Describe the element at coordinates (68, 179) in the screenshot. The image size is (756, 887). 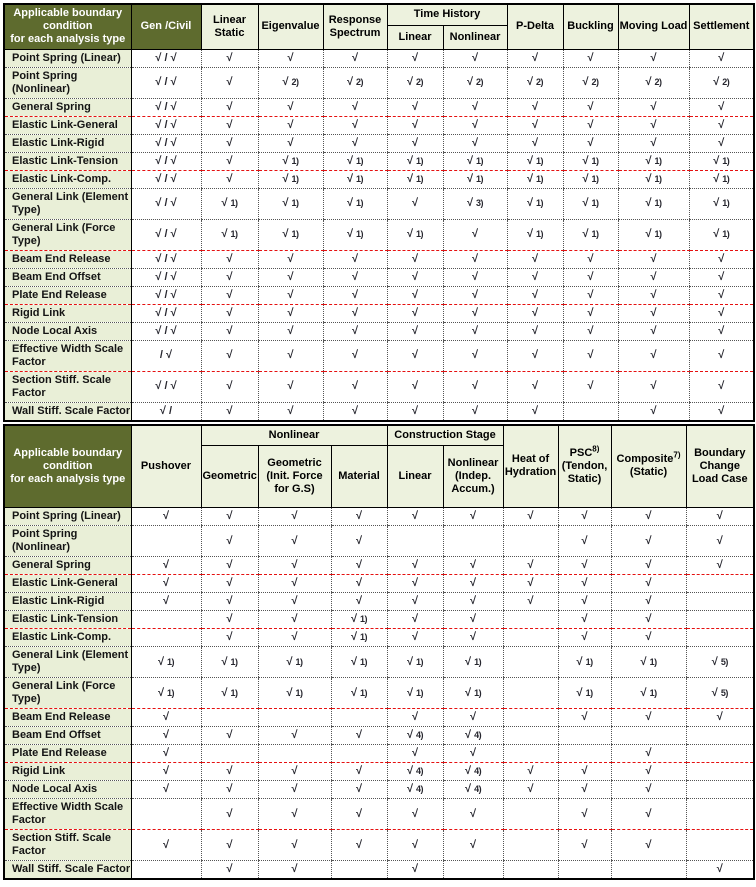
I see `row-label: Elastic Link-Comp.` at that location.